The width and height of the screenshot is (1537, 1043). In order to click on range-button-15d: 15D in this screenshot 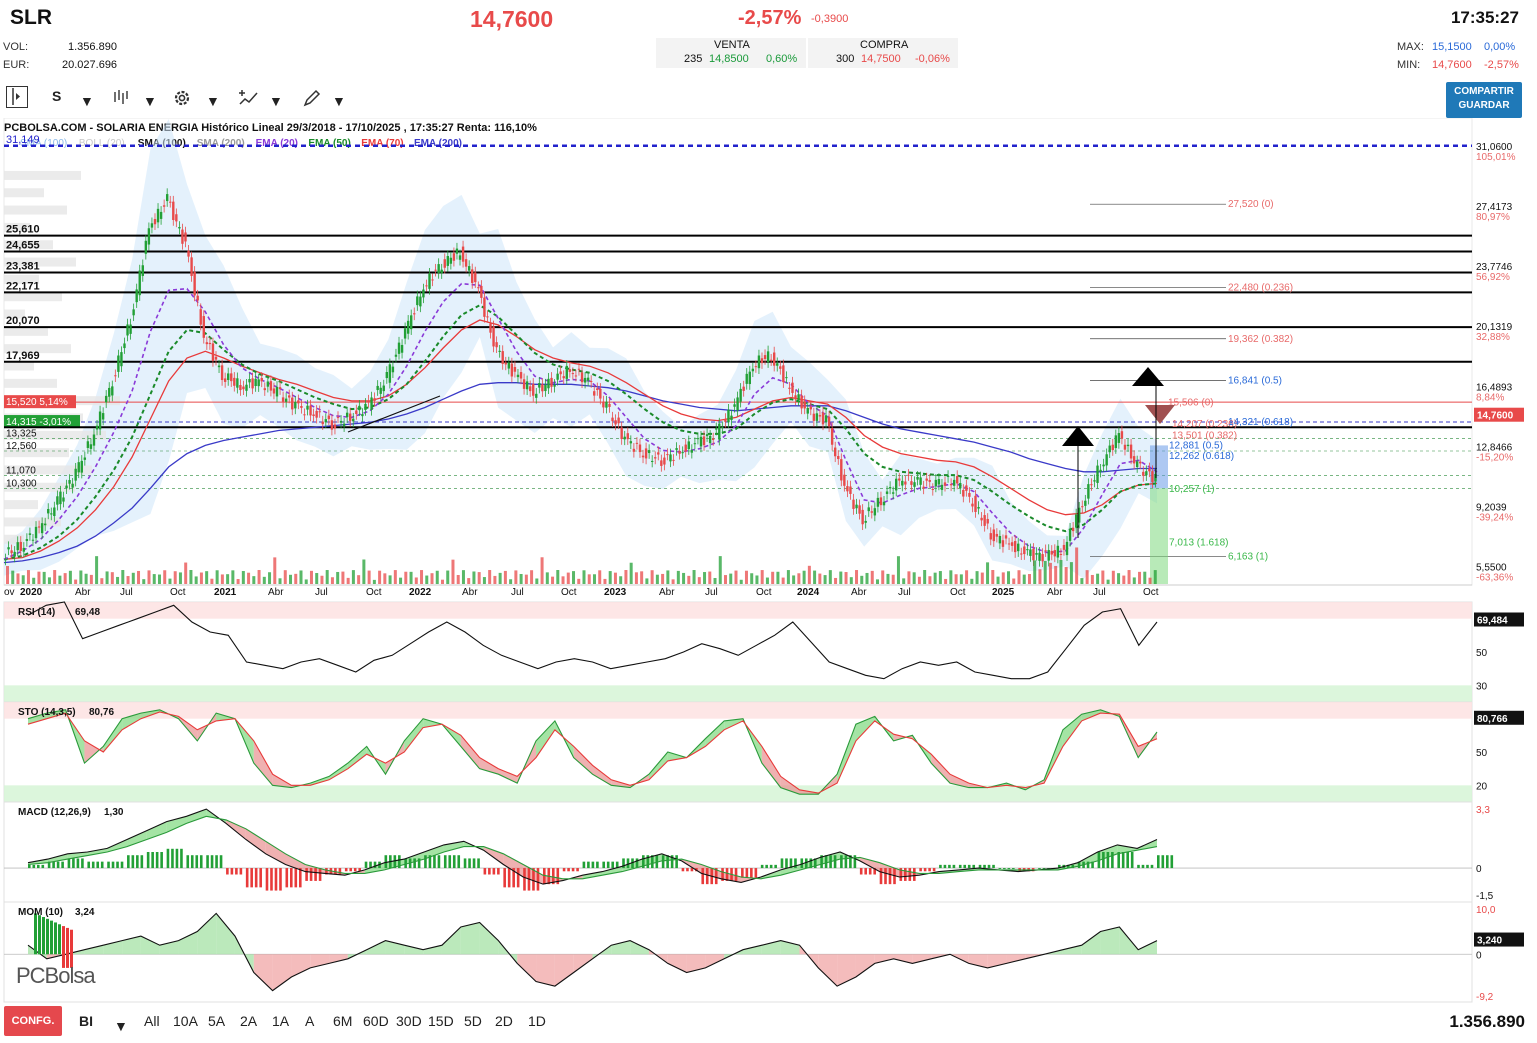, I will do `click(441, 1021)`.